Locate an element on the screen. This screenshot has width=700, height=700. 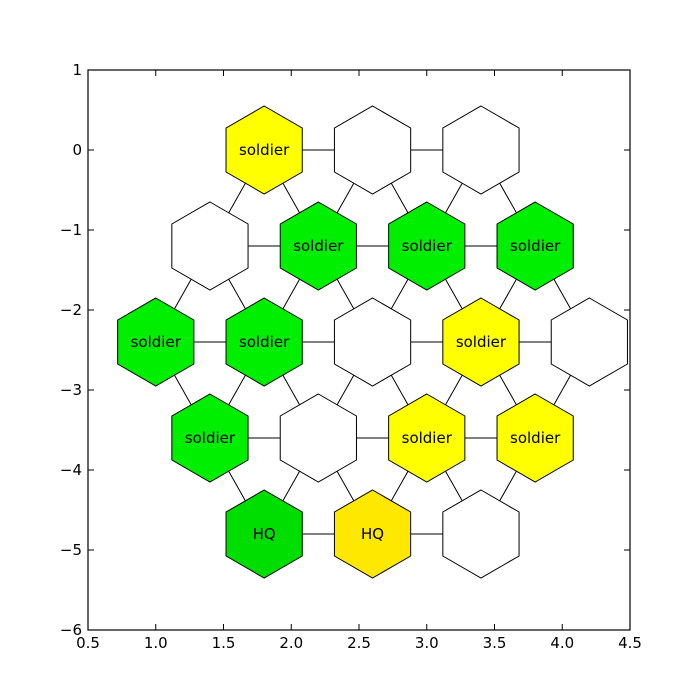
hex-label-4: soldier is located at coordinates (318, 246).